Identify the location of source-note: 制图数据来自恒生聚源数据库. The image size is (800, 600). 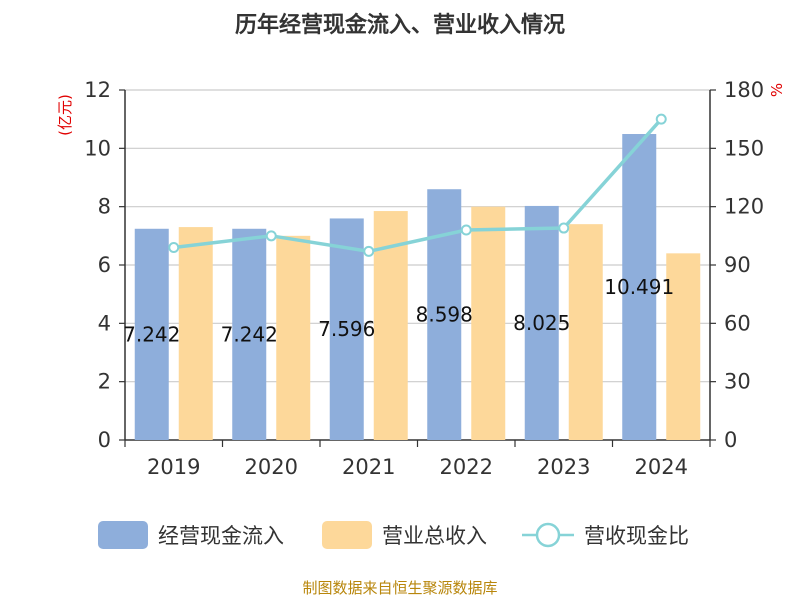
(399, 588).